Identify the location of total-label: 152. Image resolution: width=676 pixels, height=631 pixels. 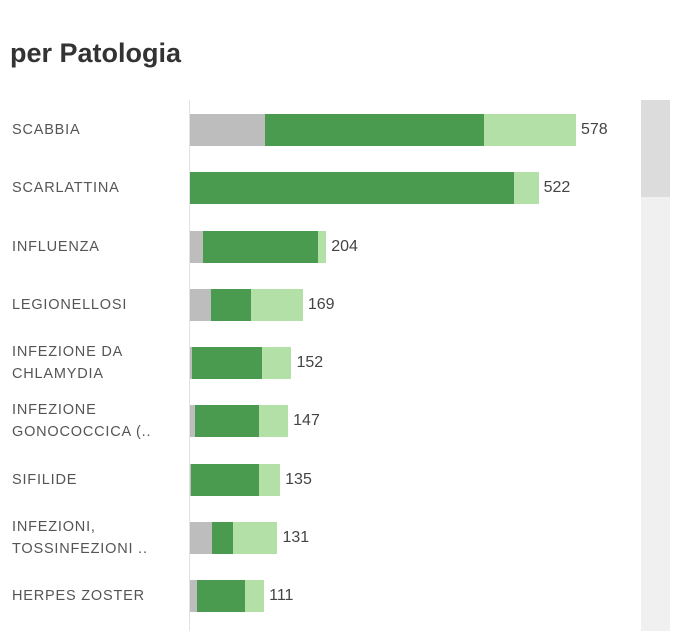
(310, 362).